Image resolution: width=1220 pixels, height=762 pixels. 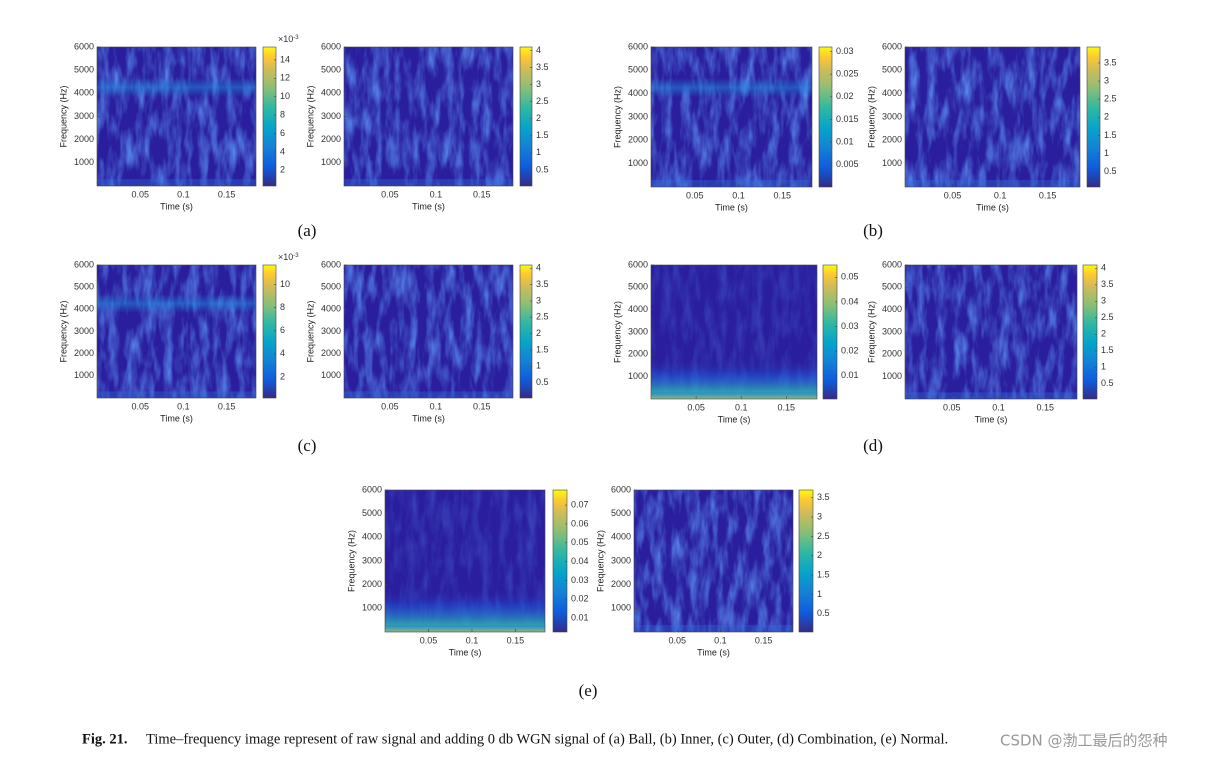 What do you see at coordinates (847, 119) in the screenshot?
I see `colorbar-tick-label: 0.015` at bounding box center [847, 119].